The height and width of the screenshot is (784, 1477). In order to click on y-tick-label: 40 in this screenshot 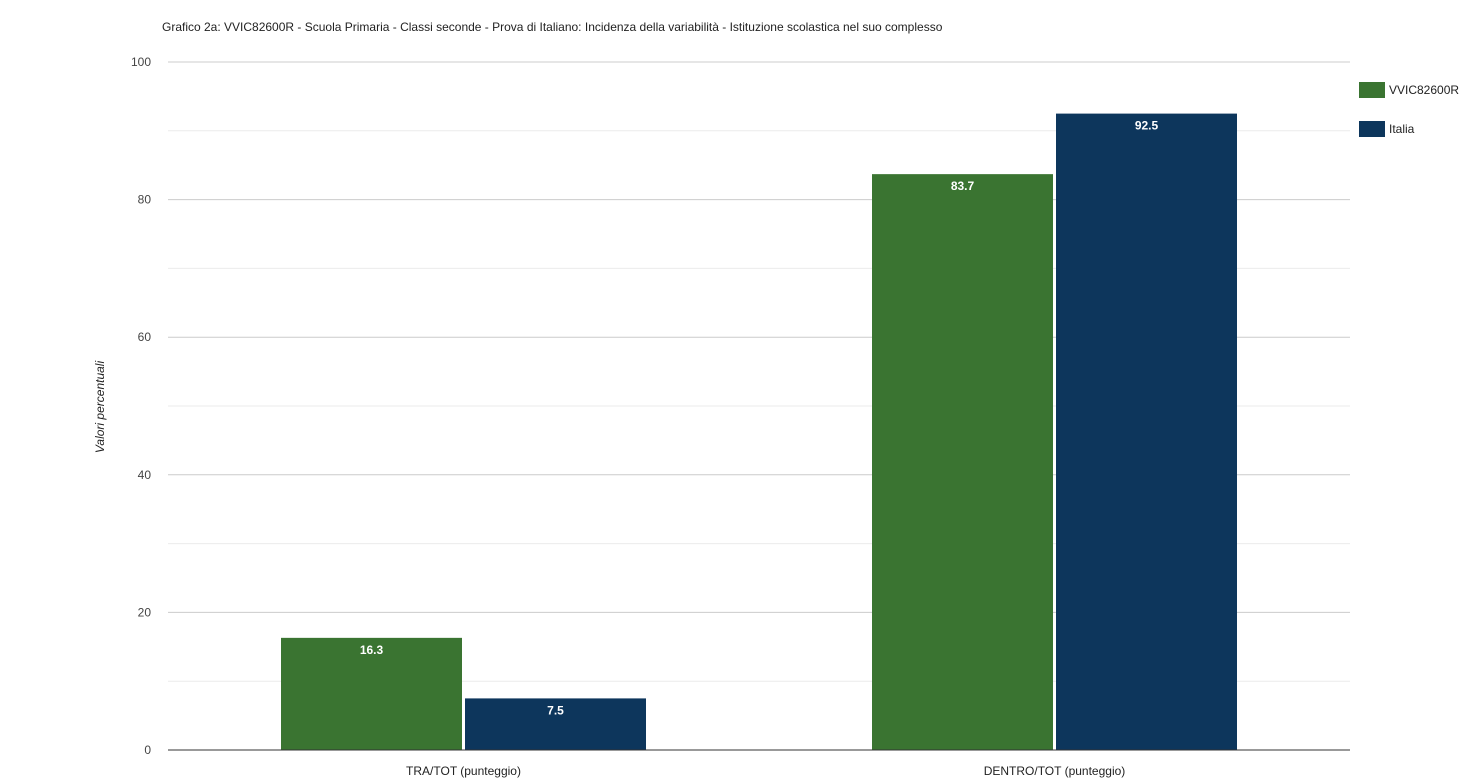, I will do `click(145, 475)`.